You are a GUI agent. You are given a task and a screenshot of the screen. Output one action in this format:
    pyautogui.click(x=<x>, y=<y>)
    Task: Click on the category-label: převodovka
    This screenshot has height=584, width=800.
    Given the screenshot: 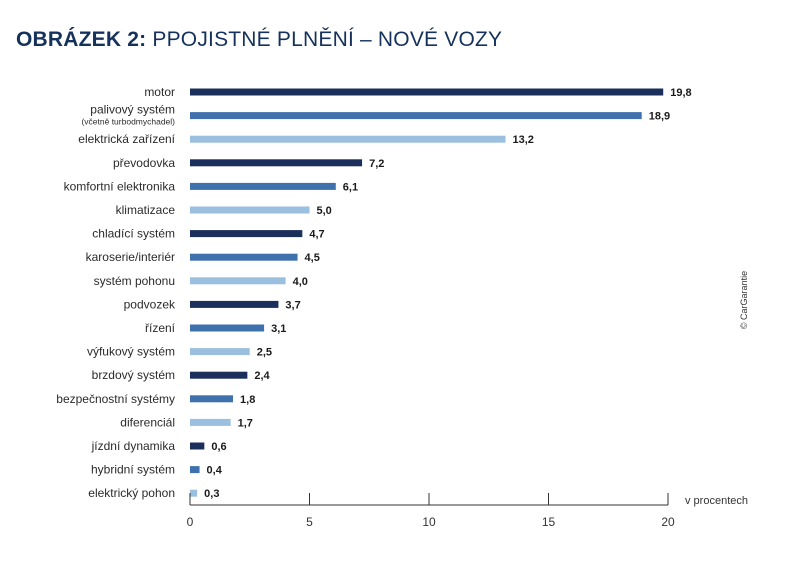 What is the action you would take?
    pyautogui.click(x=144, y=163)
    